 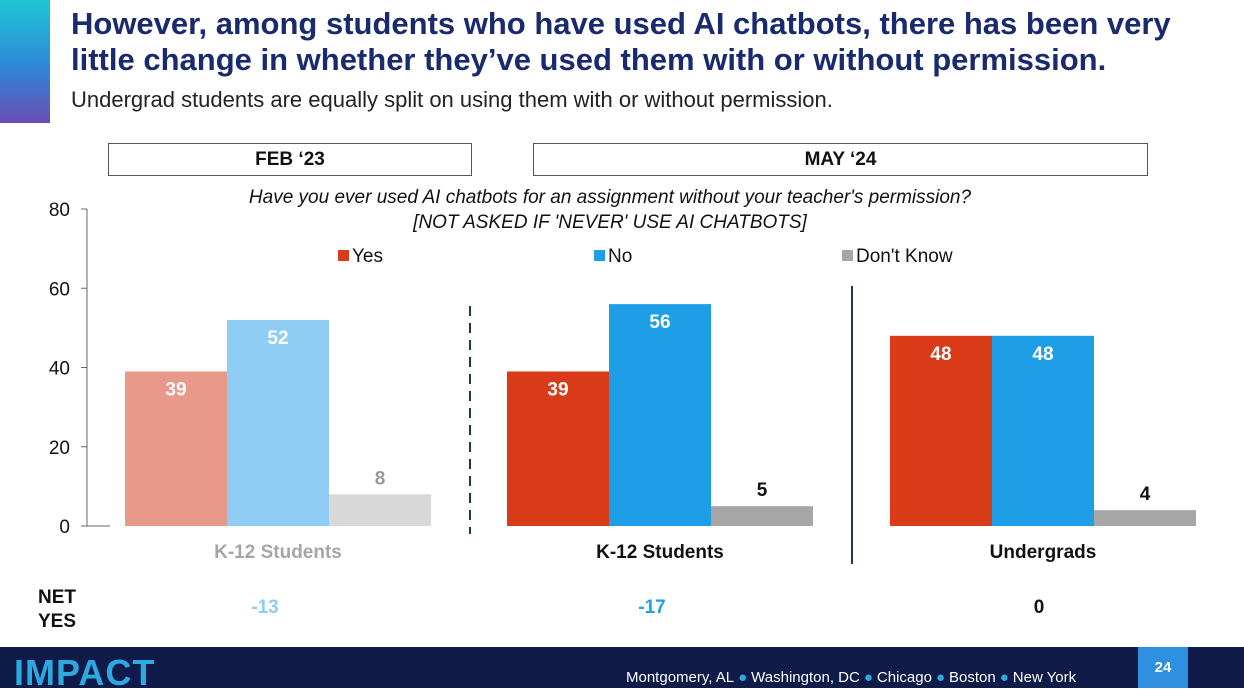 What do you see at coordinates (620, 256) in the screenshot?
I see `legend-entry: No` at bounding box center [620, 256].